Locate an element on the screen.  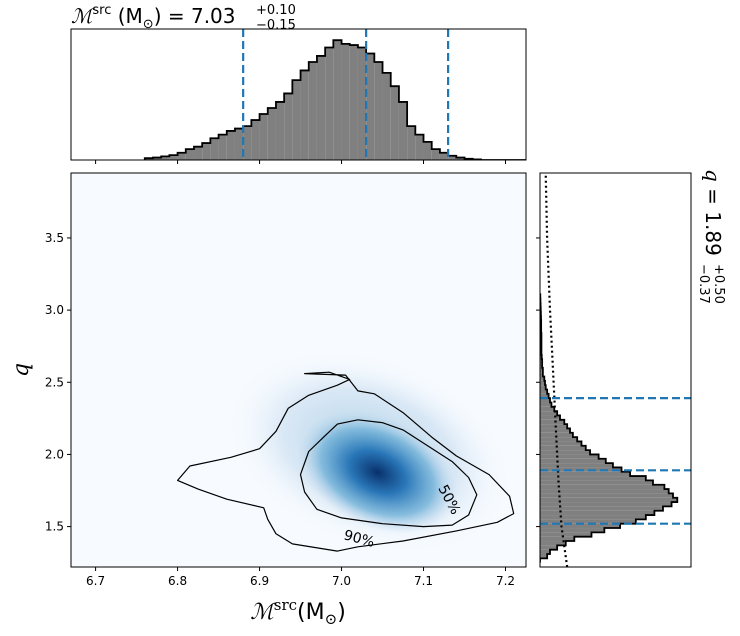
density-core is located at coordinates (378, 472).